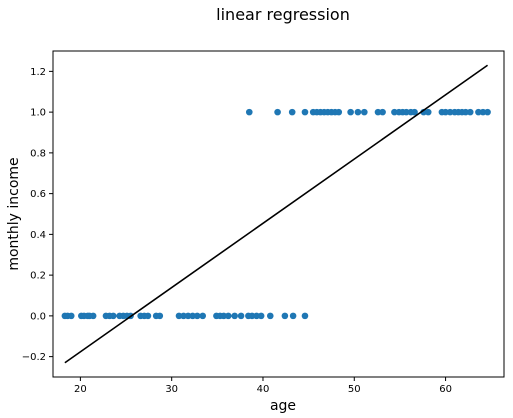  What do you see at coordinates (34, 357) in the screenshot?
I see `y-tick-label: −0.2` at bounding box center [34, 357].